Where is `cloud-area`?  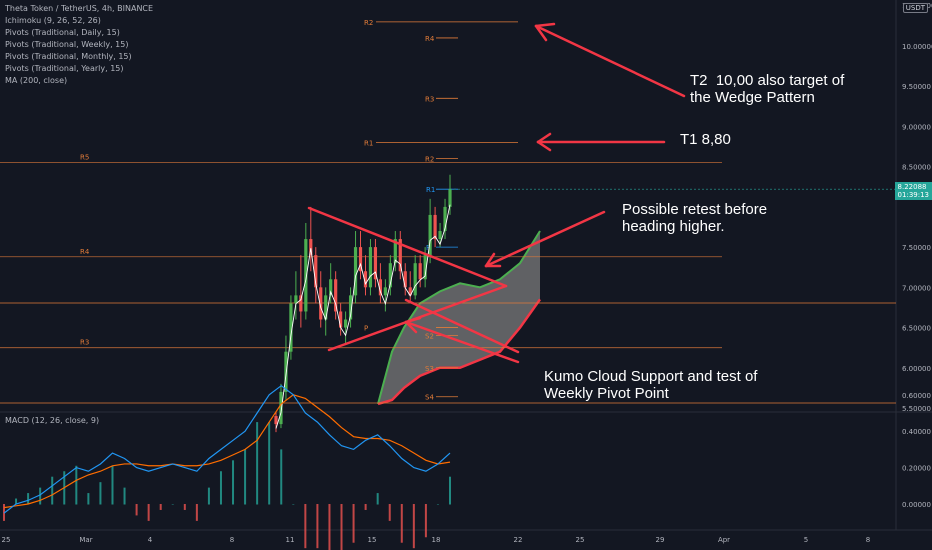 cloud-area is located at coordinates (459, 317).